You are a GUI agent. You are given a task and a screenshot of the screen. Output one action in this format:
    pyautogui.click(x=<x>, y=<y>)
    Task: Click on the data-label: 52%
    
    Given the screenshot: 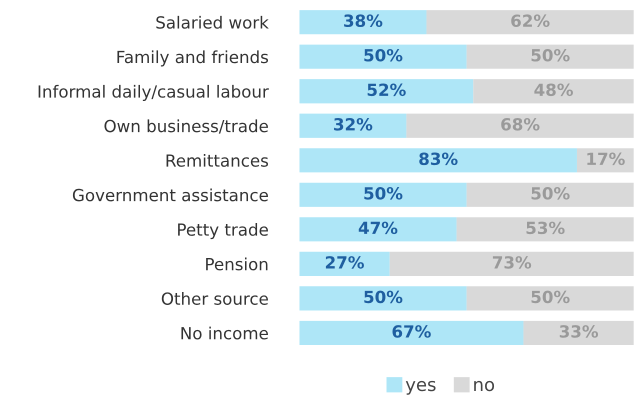 What is the action you would take?
    pyautogui.click(x=387, y=89)
    